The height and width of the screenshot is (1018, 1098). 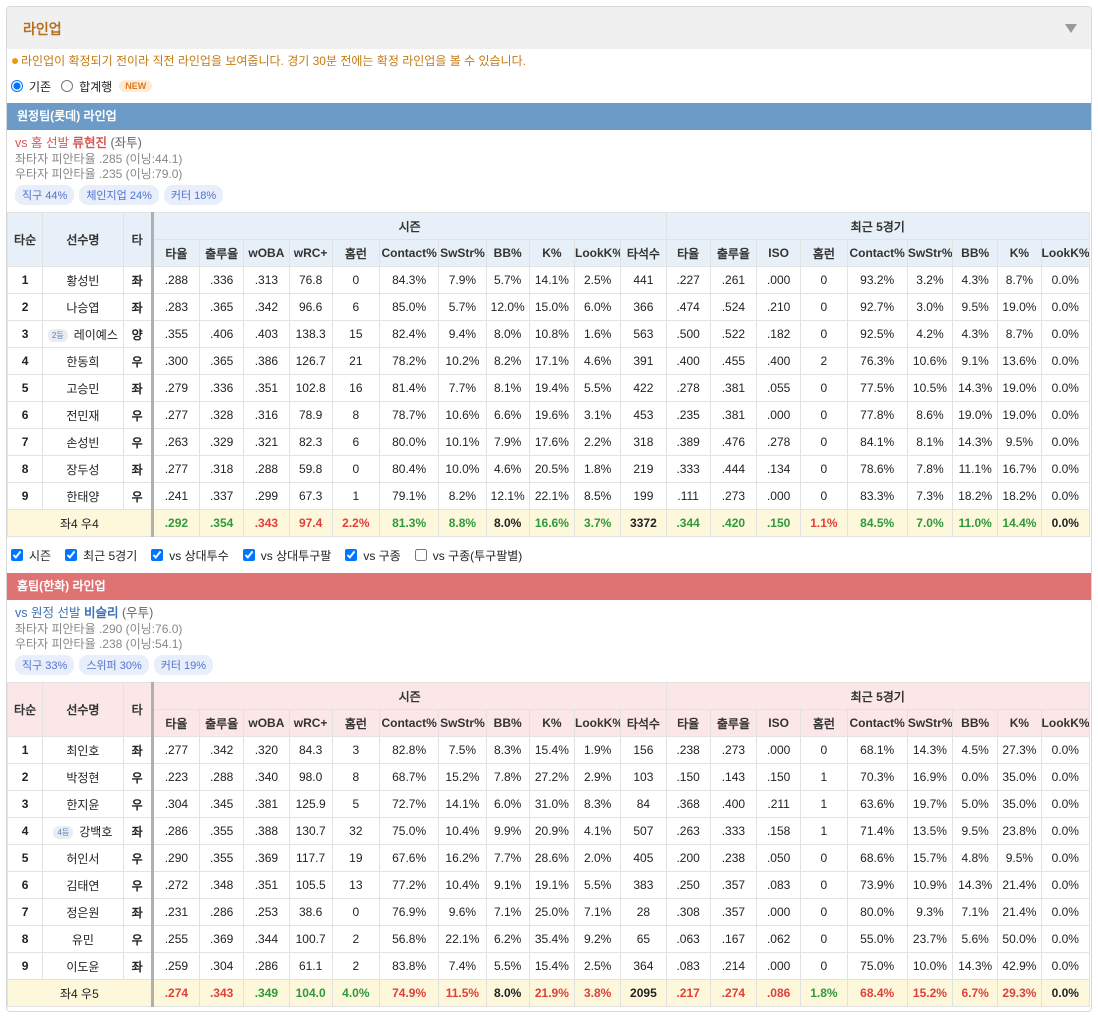 What do you see at coordinates (877, 696) in the screenshot?
I see `group-header: 최근 5경기` at bounding box center [877, 696].